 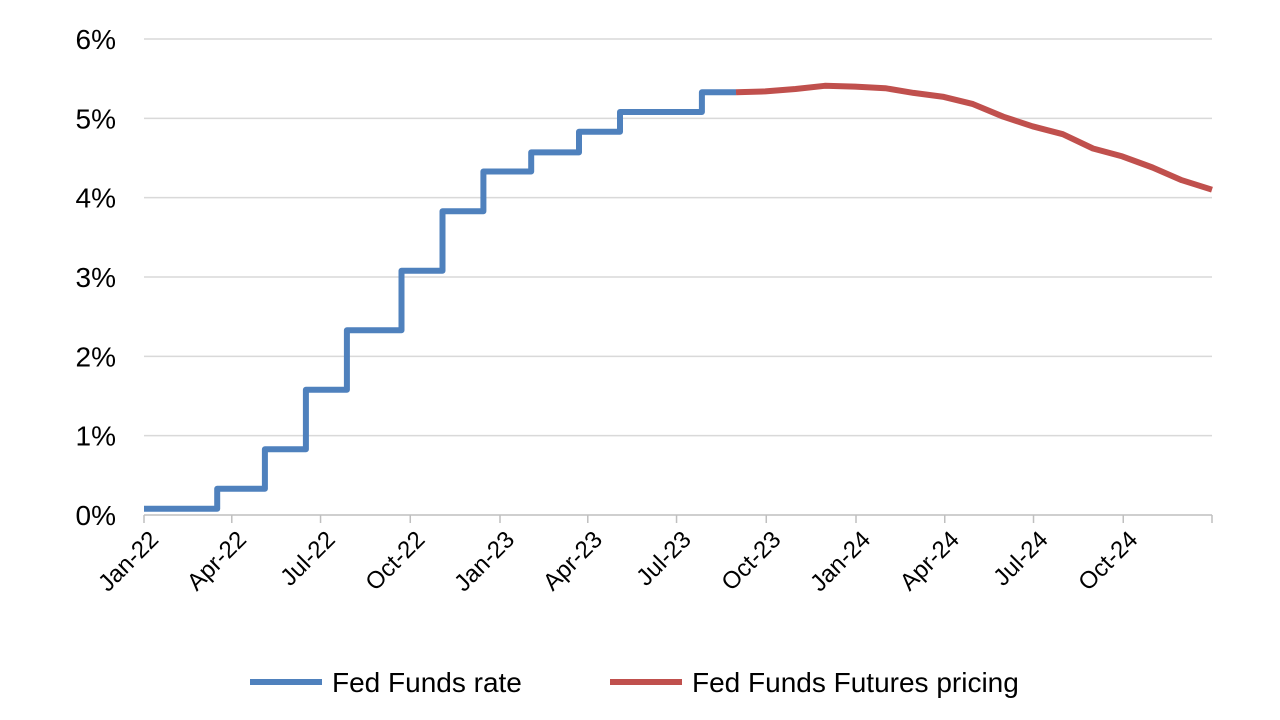 I want to click on x-tick-label: Jul-23, so click(x=663, y=558).